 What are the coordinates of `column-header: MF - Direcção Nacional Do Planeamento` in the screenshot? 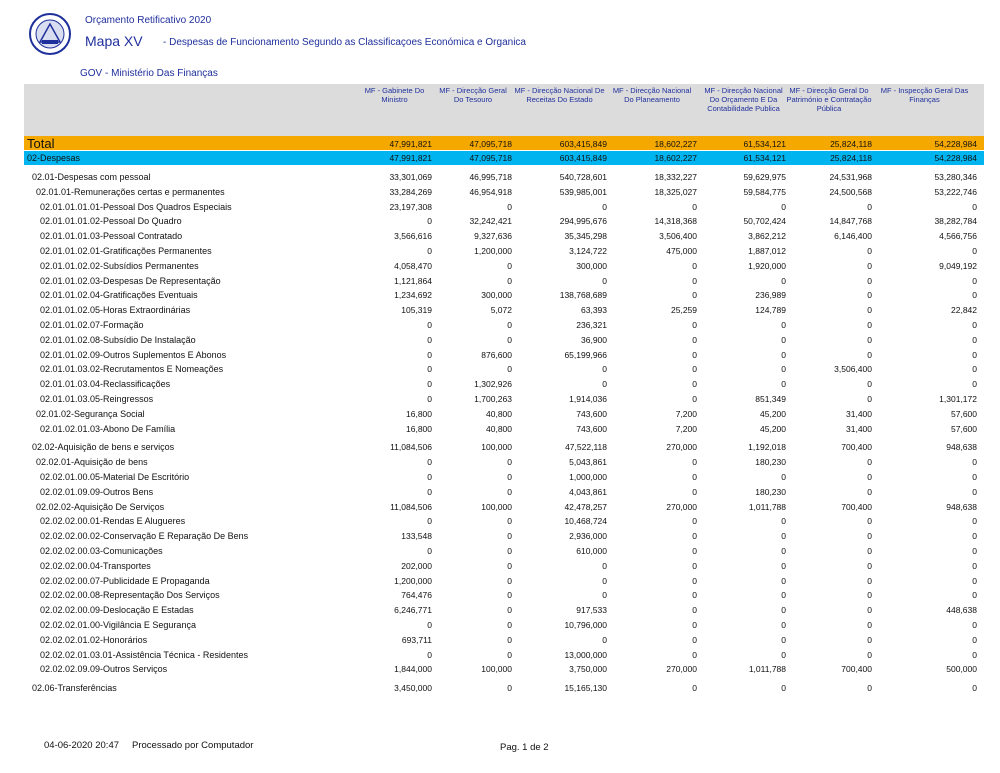 It's located at (652, 95).